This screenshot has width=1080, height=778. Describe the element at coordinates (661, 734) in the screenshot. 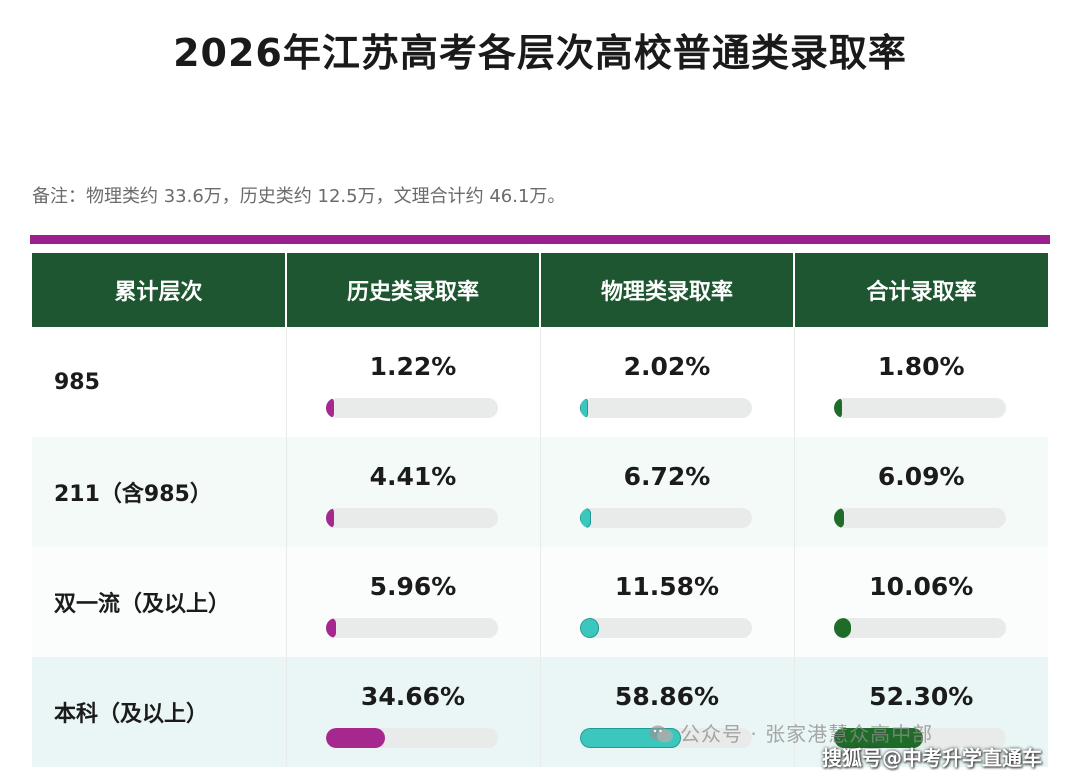

I see `wechat-icon` at that location.